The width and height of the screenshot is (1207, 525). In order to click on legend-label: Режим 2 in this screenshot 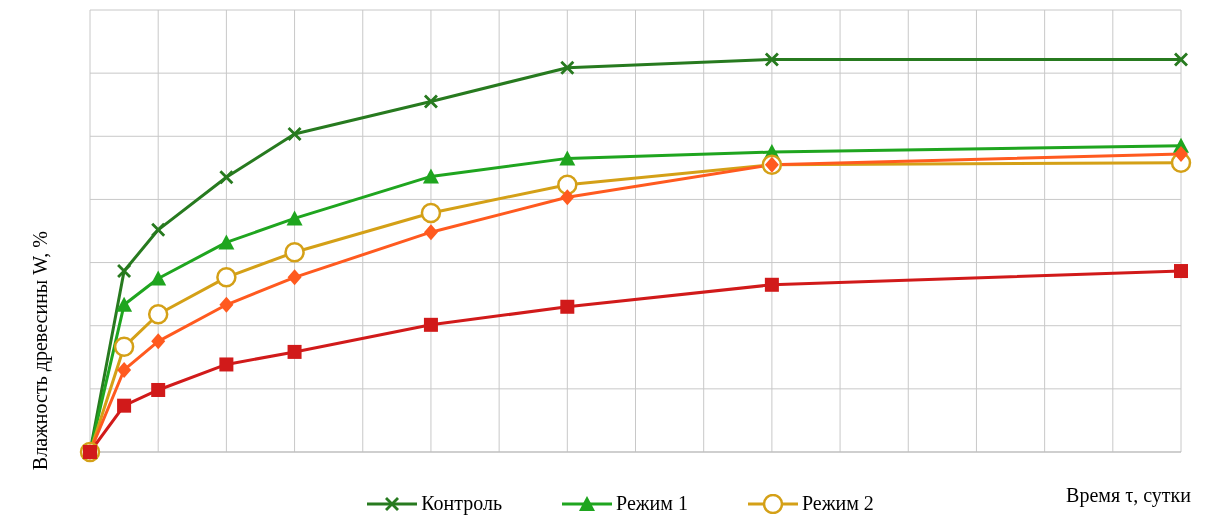, I will do `click(837, 503)`.